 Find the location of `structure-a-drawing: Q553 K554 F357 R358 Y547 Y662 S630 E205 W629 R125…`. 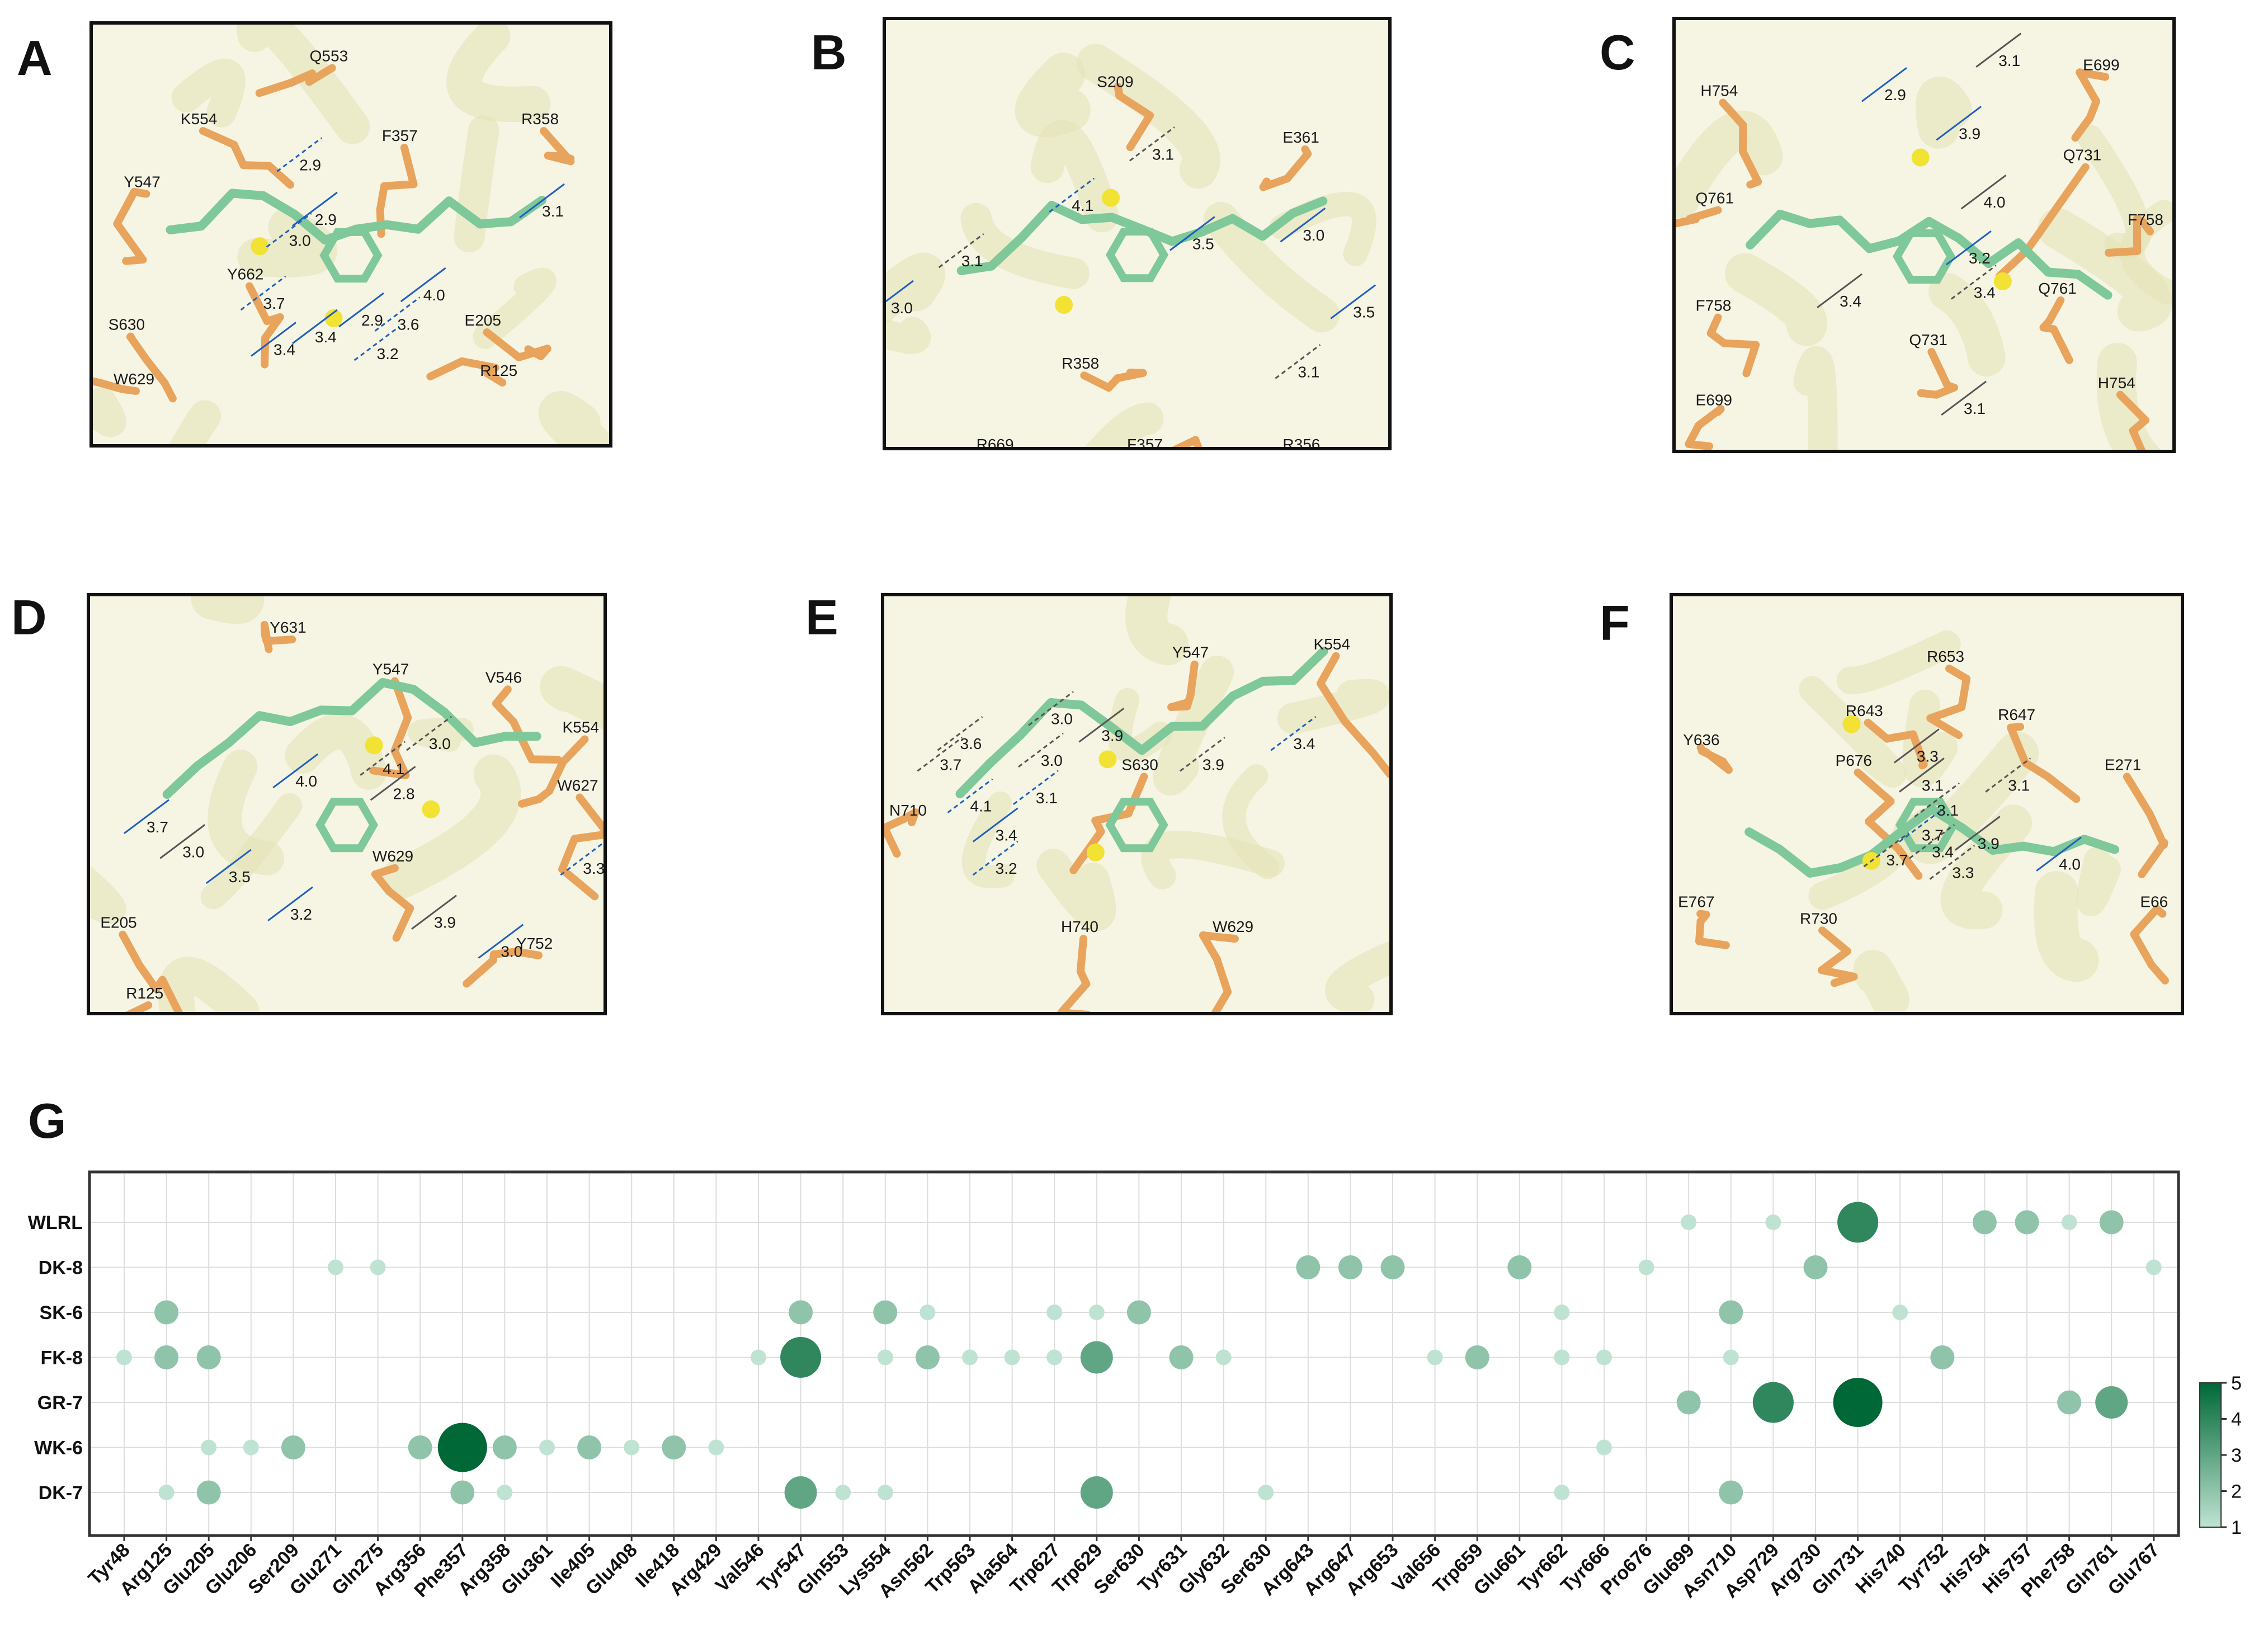

structure-a-drawing: Q553 K554 F357 R358 Y547 Y662 S630 E205 W629 R125… is located at coordinates (351, 234).